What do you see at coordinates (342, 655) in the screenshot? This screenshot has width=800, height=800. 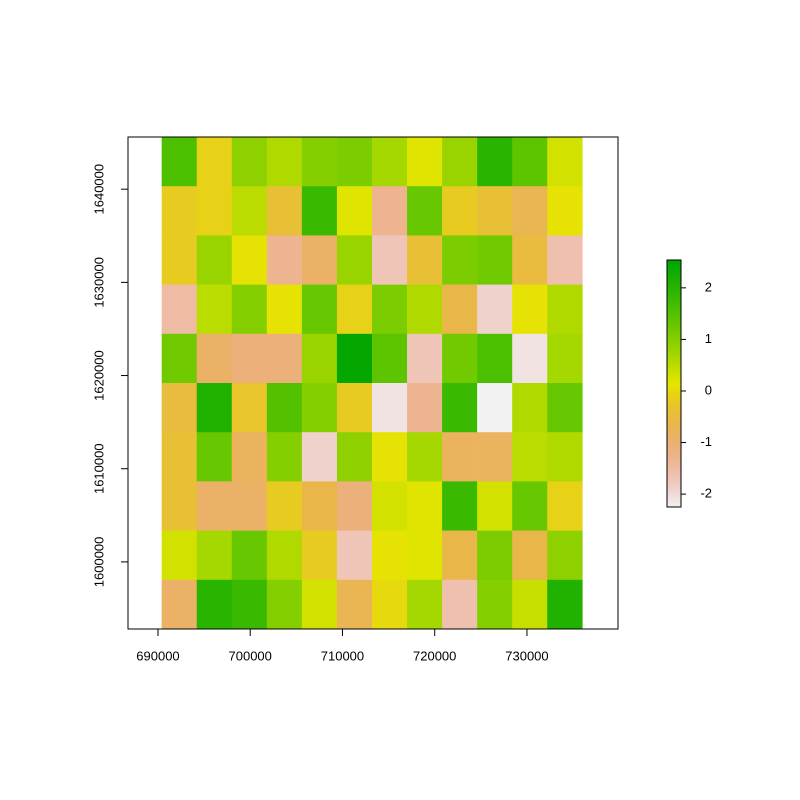 I see `x-tick-label: 710000` at bounding box center [342, 655].